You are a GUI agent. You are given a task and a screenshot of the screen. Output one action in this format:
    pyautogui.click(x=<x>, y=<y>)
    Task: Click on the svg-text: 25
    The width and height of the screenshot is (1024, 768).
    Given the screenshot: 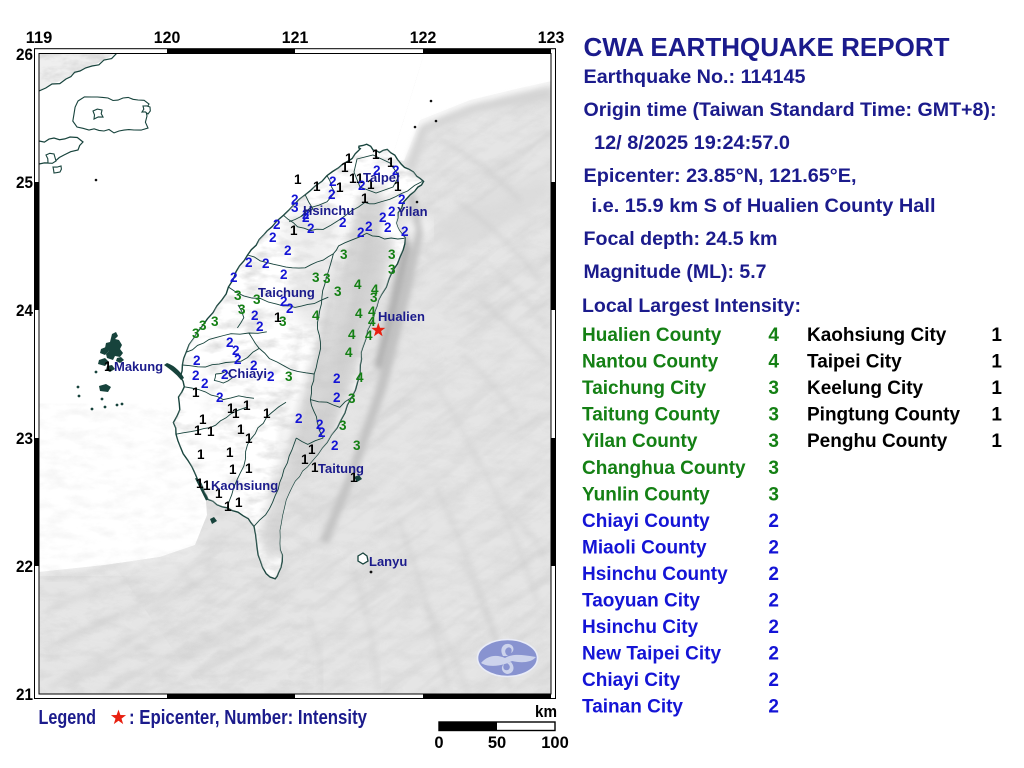 What is the action you would take?
    pyautogui.click(x=24, y=183)
    